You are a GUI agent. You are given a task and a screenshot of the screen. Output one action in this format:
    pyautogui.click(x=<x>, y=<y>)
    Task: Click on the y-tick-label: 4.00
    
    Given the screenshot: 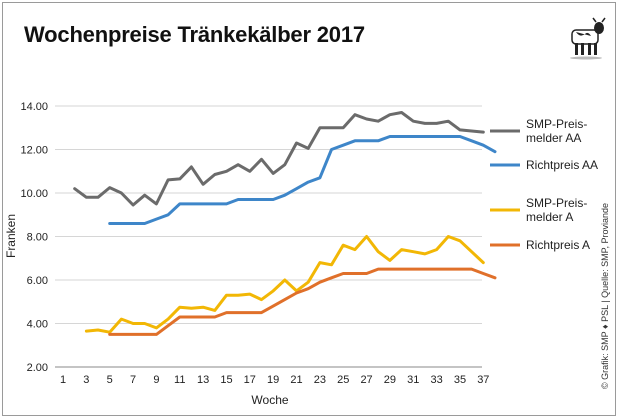 What is the action you would take?
    pyautogui.click(x=37, y=325)
    